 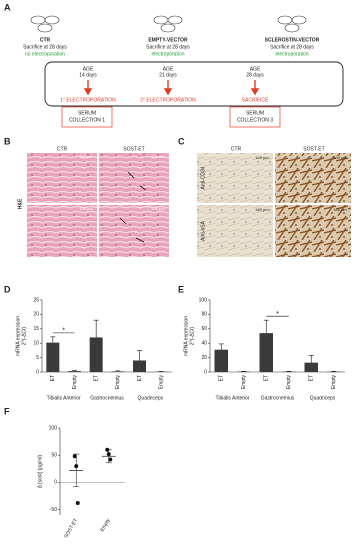 I want to click on y-tick-label: 5, so click(x=37, y=358).